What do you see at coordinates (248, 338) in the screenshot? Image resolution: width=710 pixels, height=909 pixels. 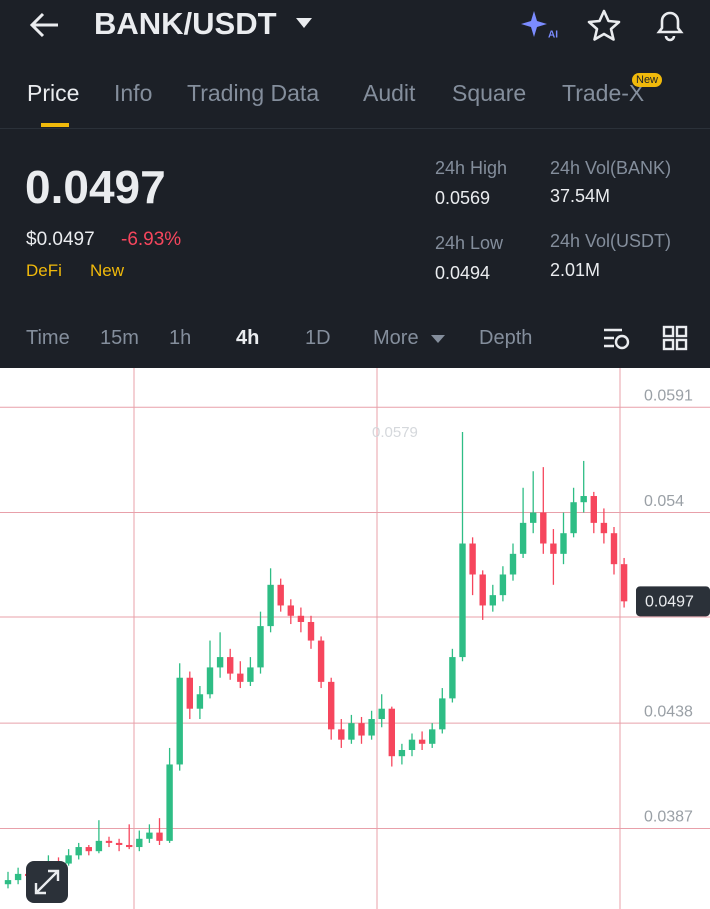 I see `interval: 4h` at bounding box center [248, 338].